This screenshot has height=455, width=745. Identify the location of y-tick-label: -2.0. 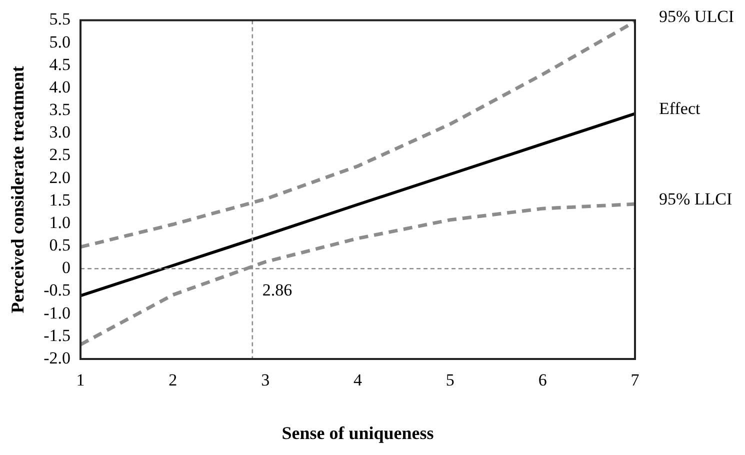
(57, 358).